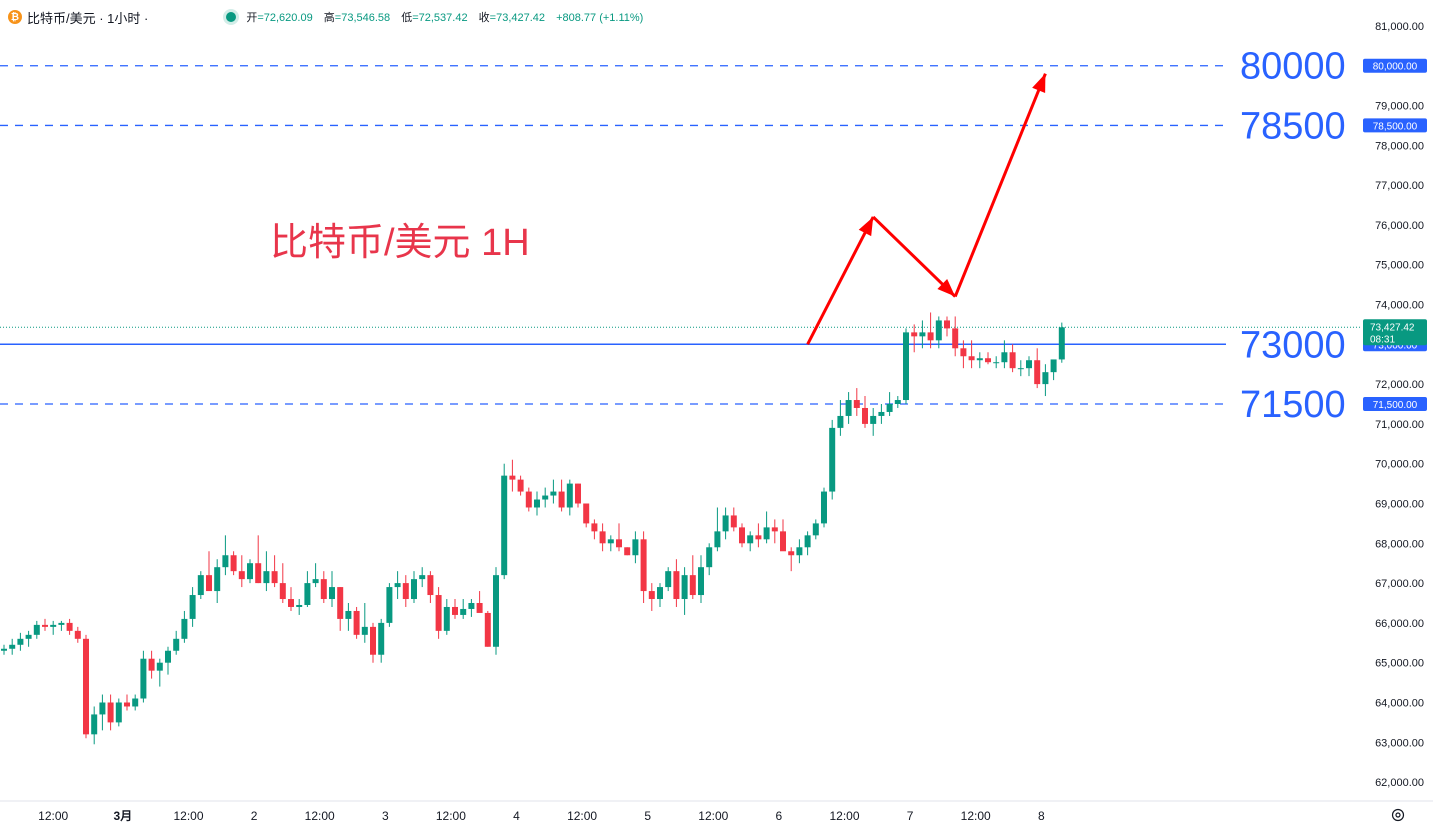 This screenshot has height=832, width=1433. I want to click on x-tick-label: 6, so click(779, 816).